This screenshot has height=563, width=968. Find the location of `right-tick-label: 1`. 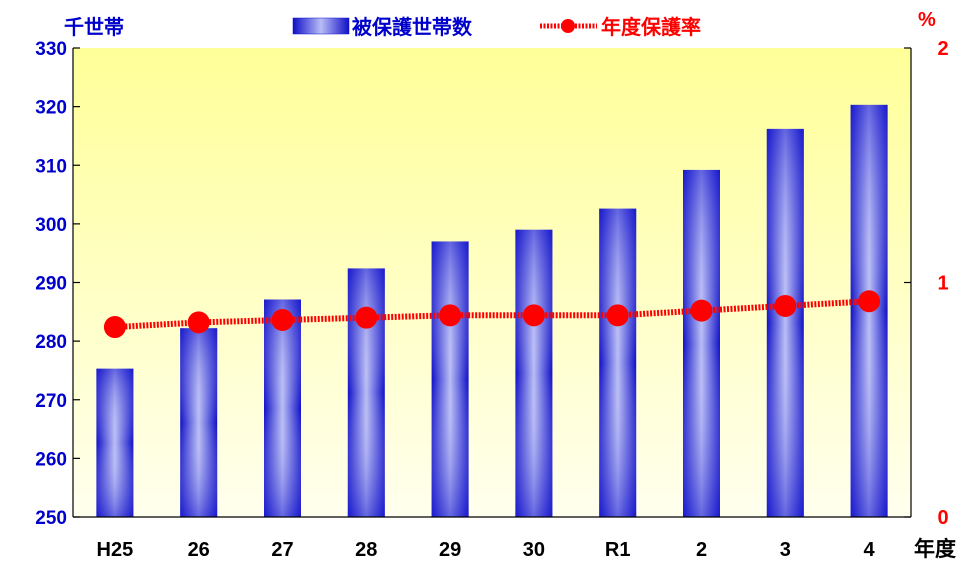

right-tick-label: 1 is located at coordinates (942, 284).